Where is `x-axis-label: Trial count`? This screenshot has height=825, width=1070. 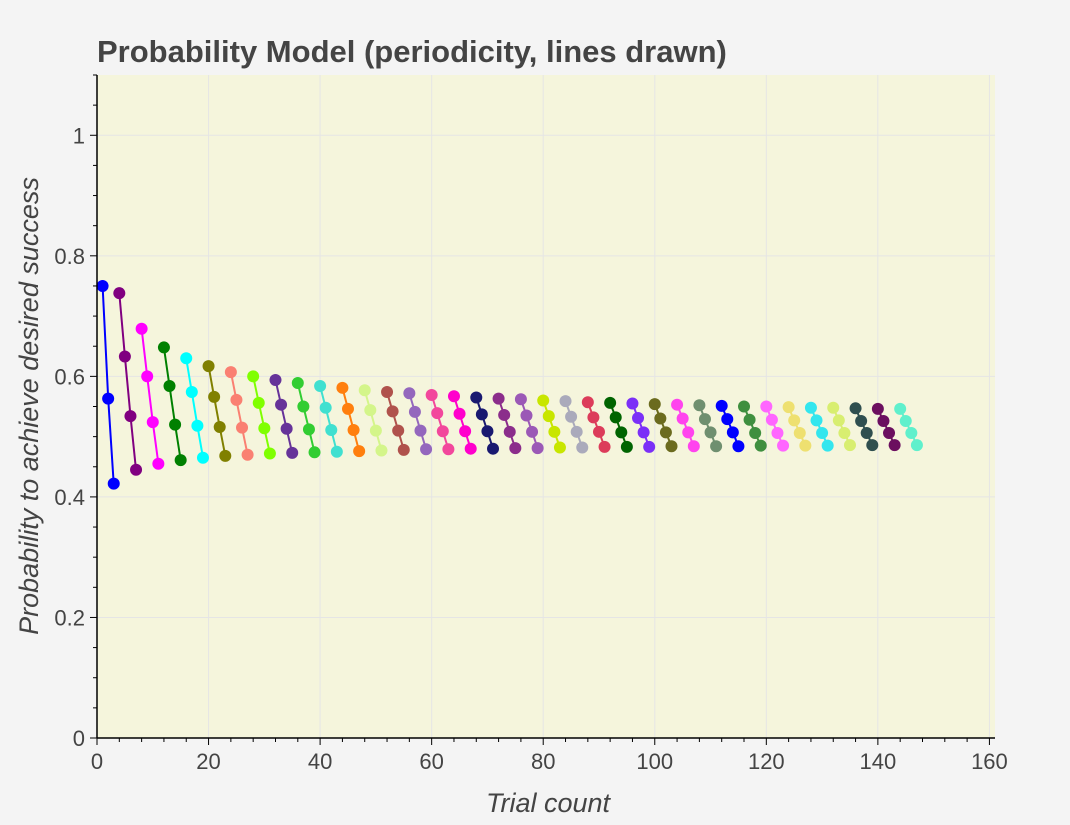
x-axis-label: Trial count is located at coordinates (549, 803).